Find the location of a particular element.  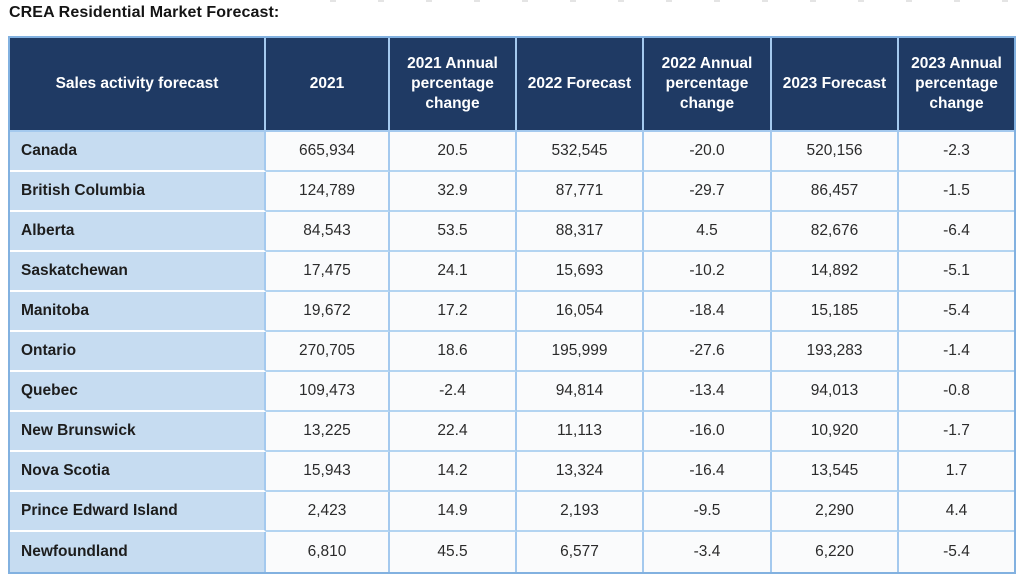

row-label: Ontario is located at coordinates (138, 352).